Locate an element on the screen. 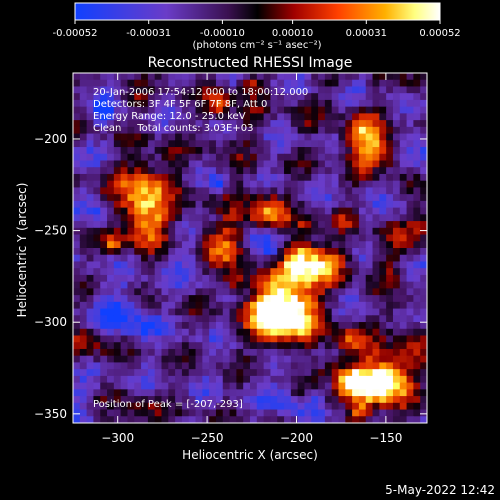 The width and height of the screenshot is (500, 500). colorbar-tick-label: -0.00010 is located at coordinates (222, 33).